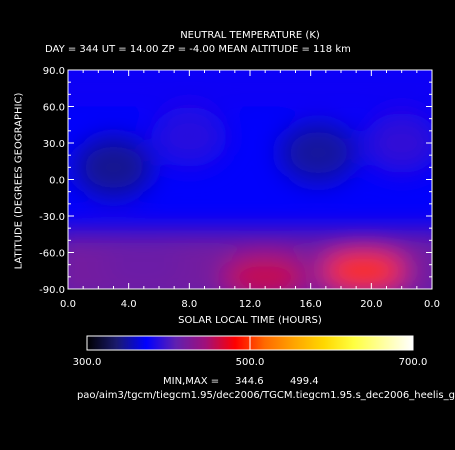 This screenshot has width=455, height=450. What do you see at coordinates (52, 254) in the screenshot?
I see `y-tick-label: -60.0` at bounding box center [52, 254].